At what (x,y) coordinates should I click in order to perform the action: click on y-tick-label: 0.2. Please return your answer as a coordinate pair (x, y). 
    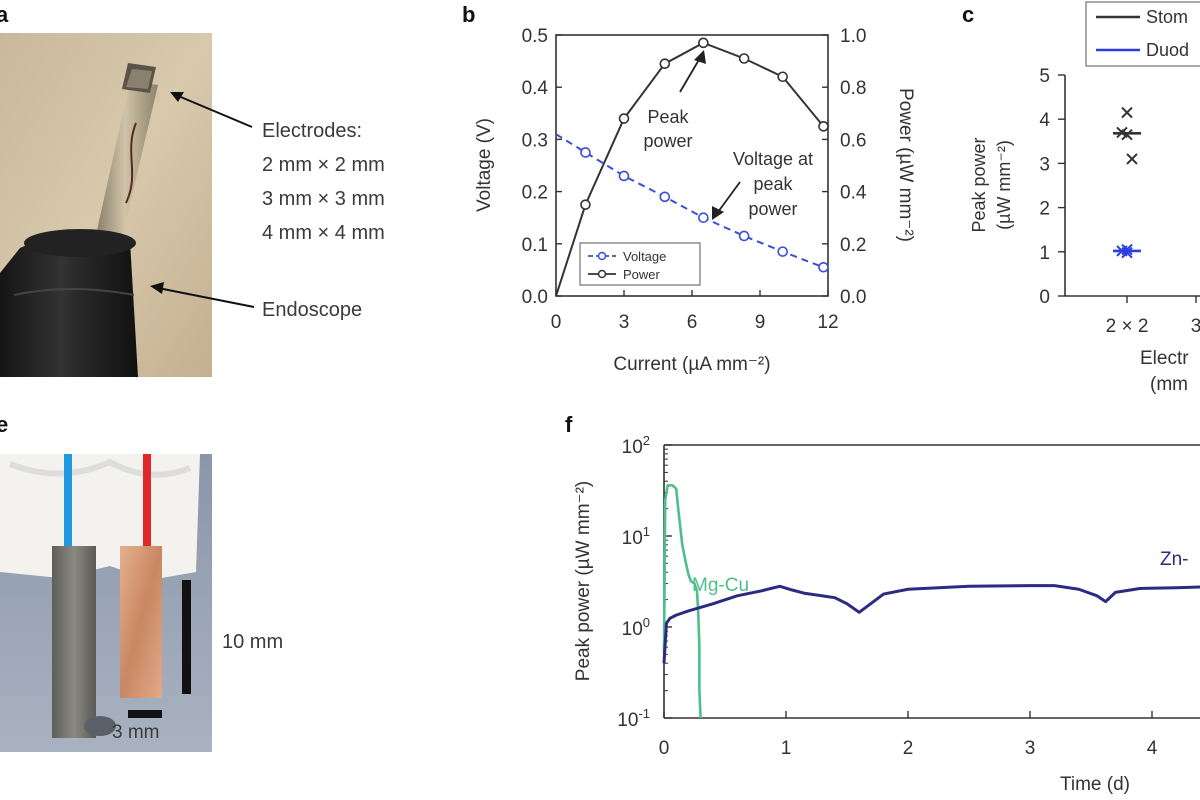
    Looking at the image, I should click on (535, 193).